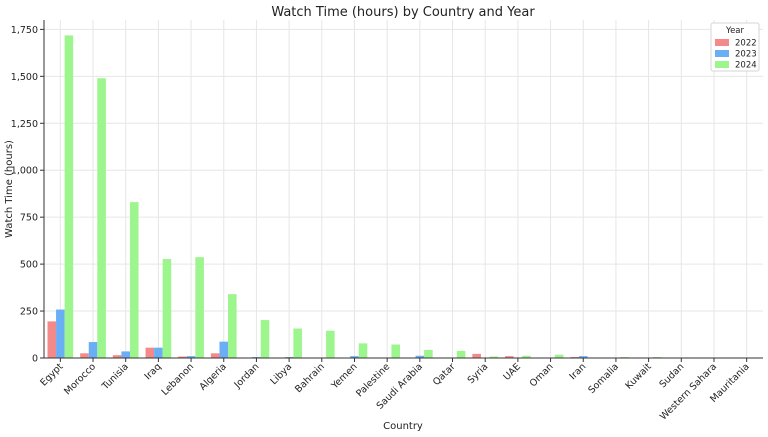  What do you see at coordinates (746, 44) in the screenshot?
I see `legend-label-2022: 2022` at bounding box center [746, 44].